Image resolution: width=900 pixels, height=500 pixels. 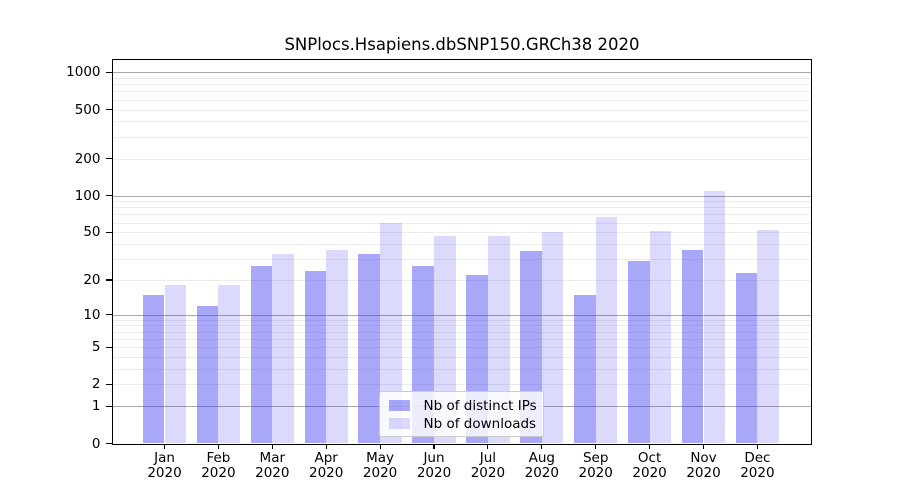 I want to click on x-tick-label: Jun 2020, so click(x=434, y=465).